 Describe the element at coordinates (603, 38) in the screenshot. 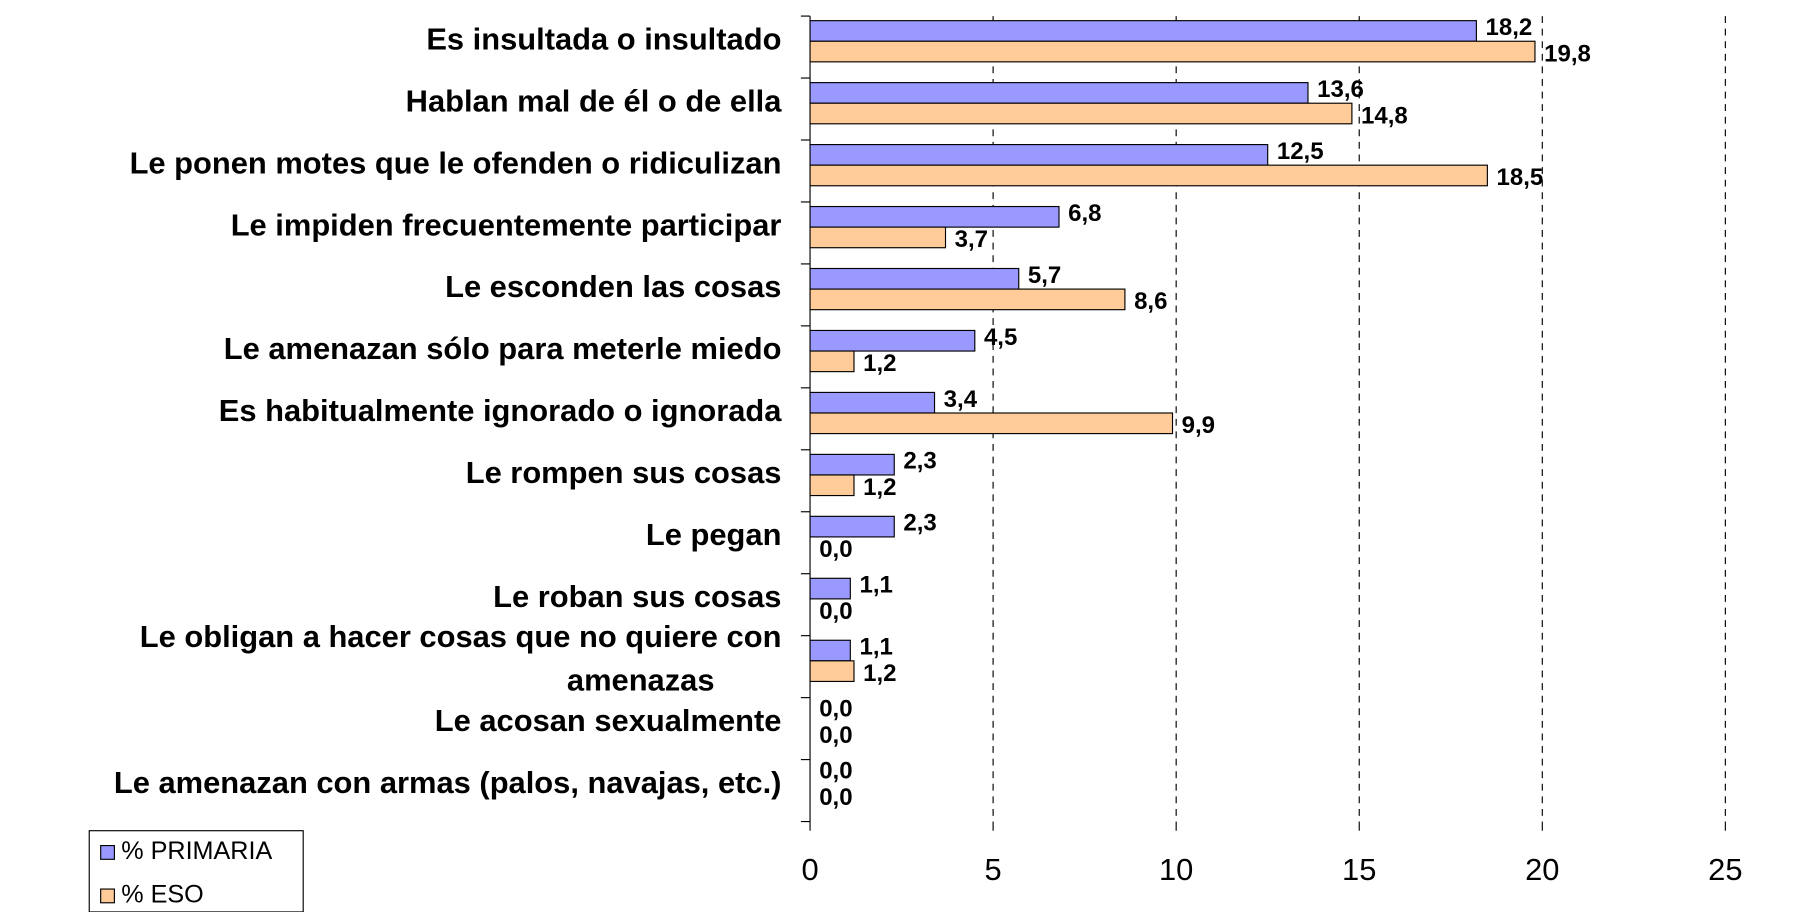

I see `category-label: Es insultada o insultado` at that location.